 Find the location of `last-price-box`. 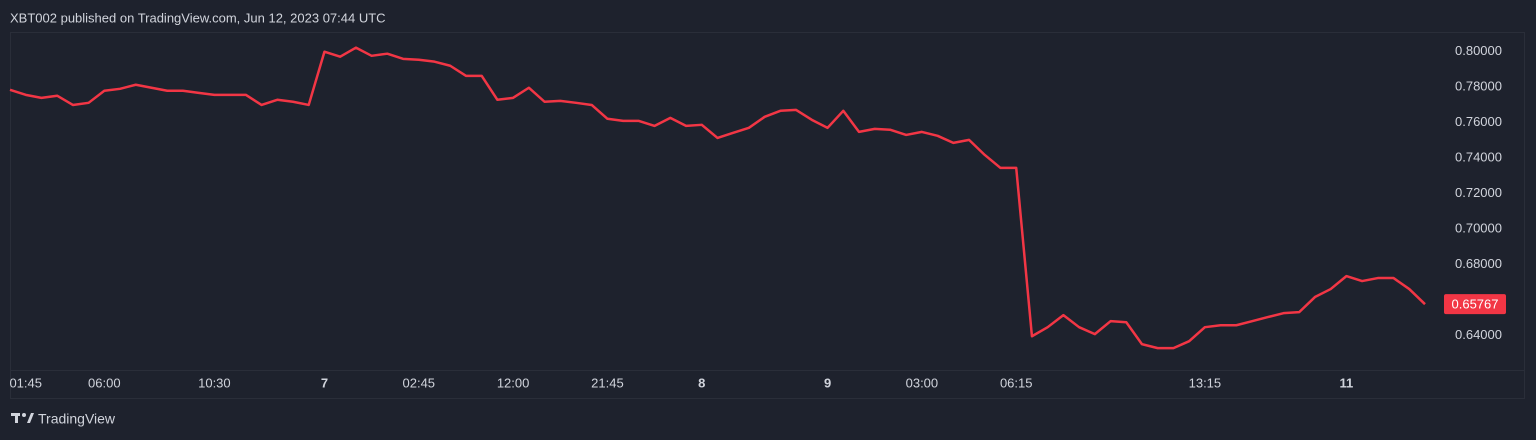

last-price-box is located at coordinates (1475, 304).